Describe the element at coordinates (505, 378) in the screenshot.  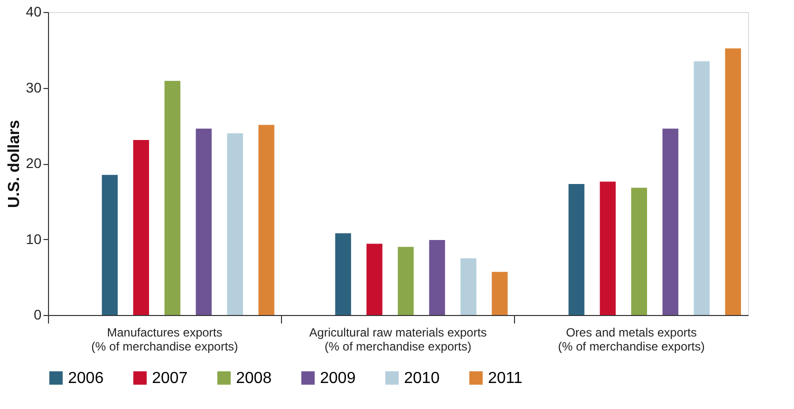
I see `legend-label: 2011` at that location.